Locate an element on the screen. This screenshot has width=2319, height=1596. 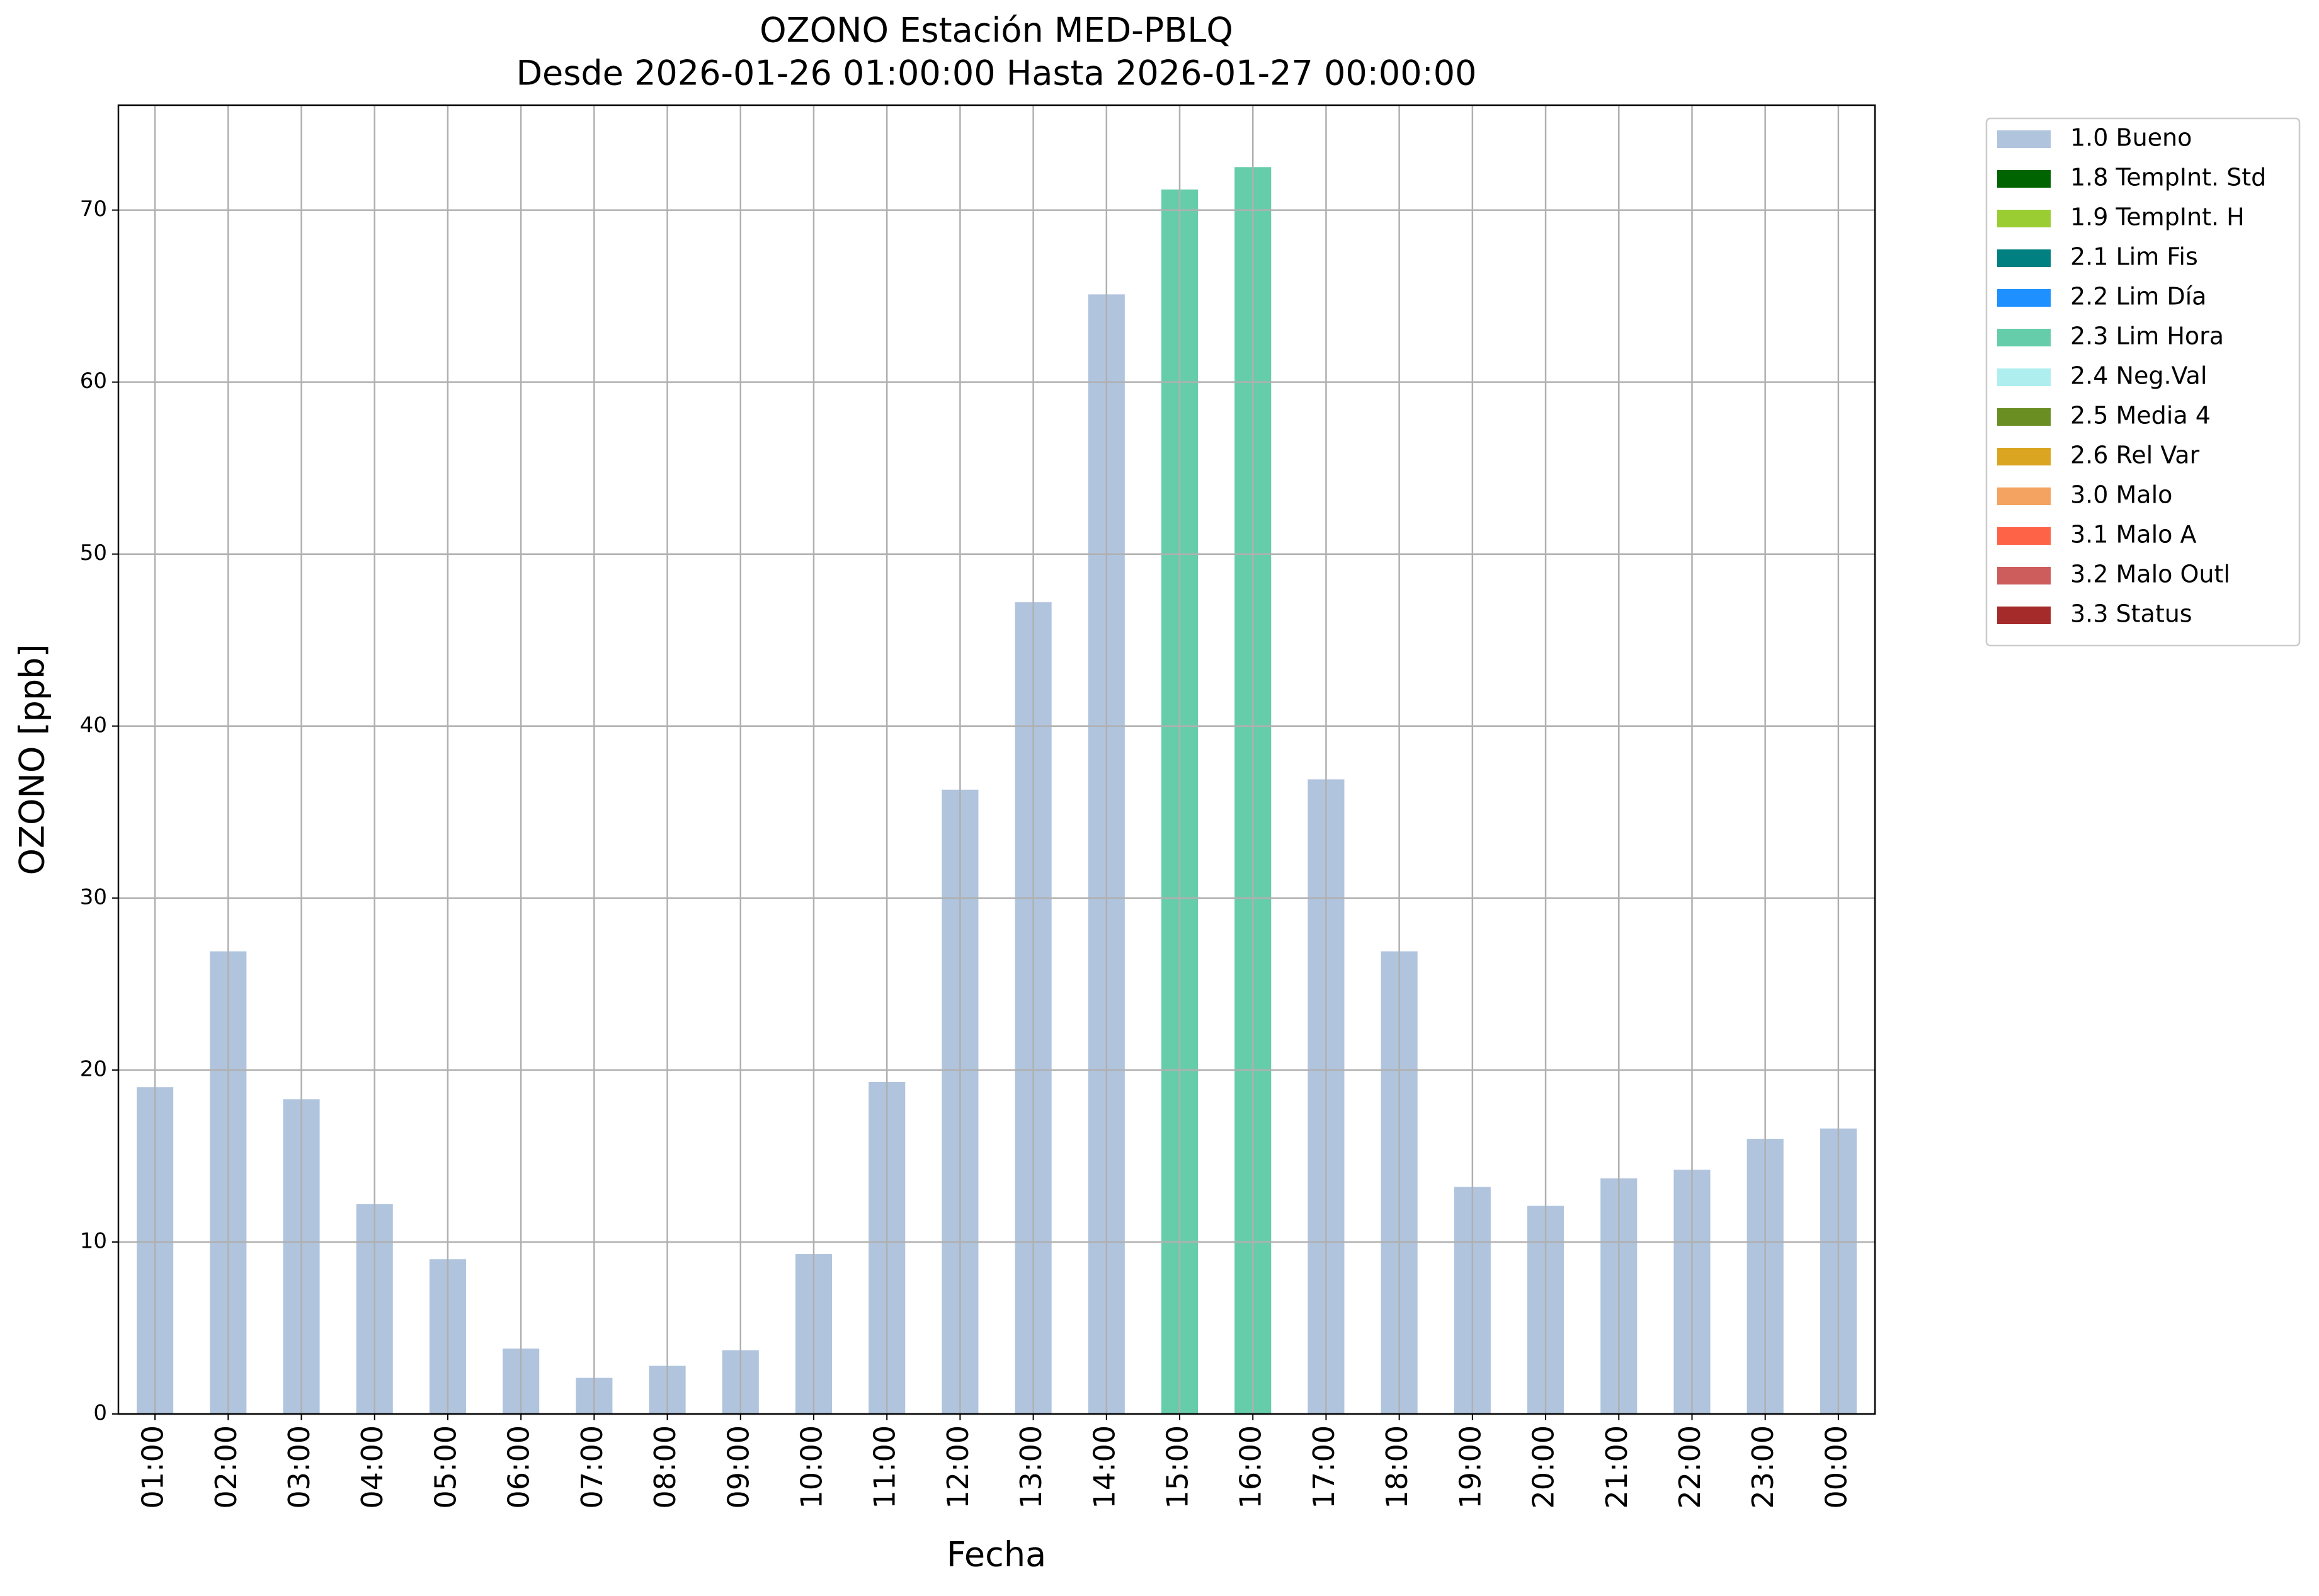
x-tick-label: 04:00 is located at coordinates (372, 1467).